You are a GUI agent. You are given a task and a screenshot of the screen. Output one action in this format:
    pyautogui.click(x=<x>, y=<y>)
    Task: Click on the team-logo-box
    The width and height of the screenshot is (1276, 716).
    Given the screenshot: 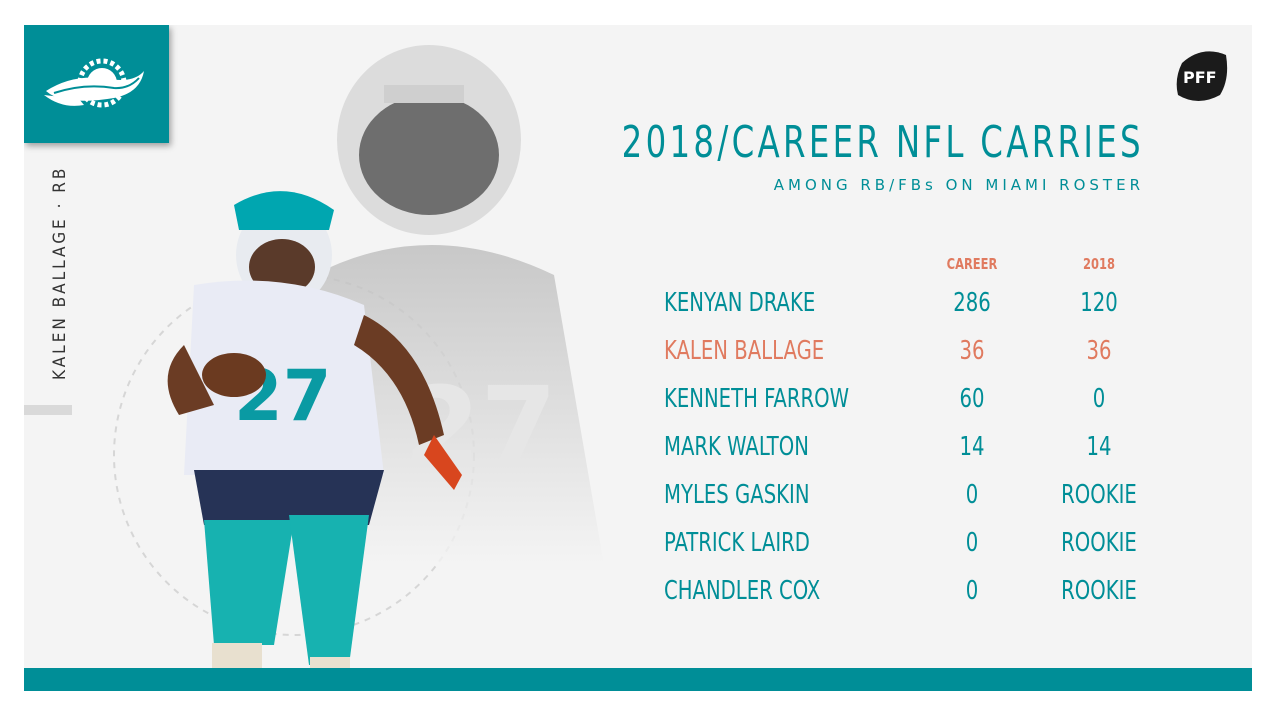 What is the action you would take?
    pyautogui.click(x=96, y=84)
    